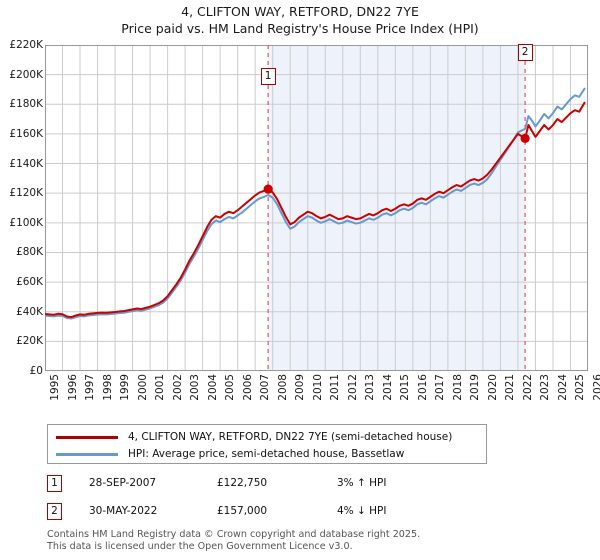 Image resolution: width=600 pixels, height=560 pixels. What do you see at coordinates (195, 387) in the screenshot?
I see `x-axis-tick-label: 2003` at bounding box center [195, 387].